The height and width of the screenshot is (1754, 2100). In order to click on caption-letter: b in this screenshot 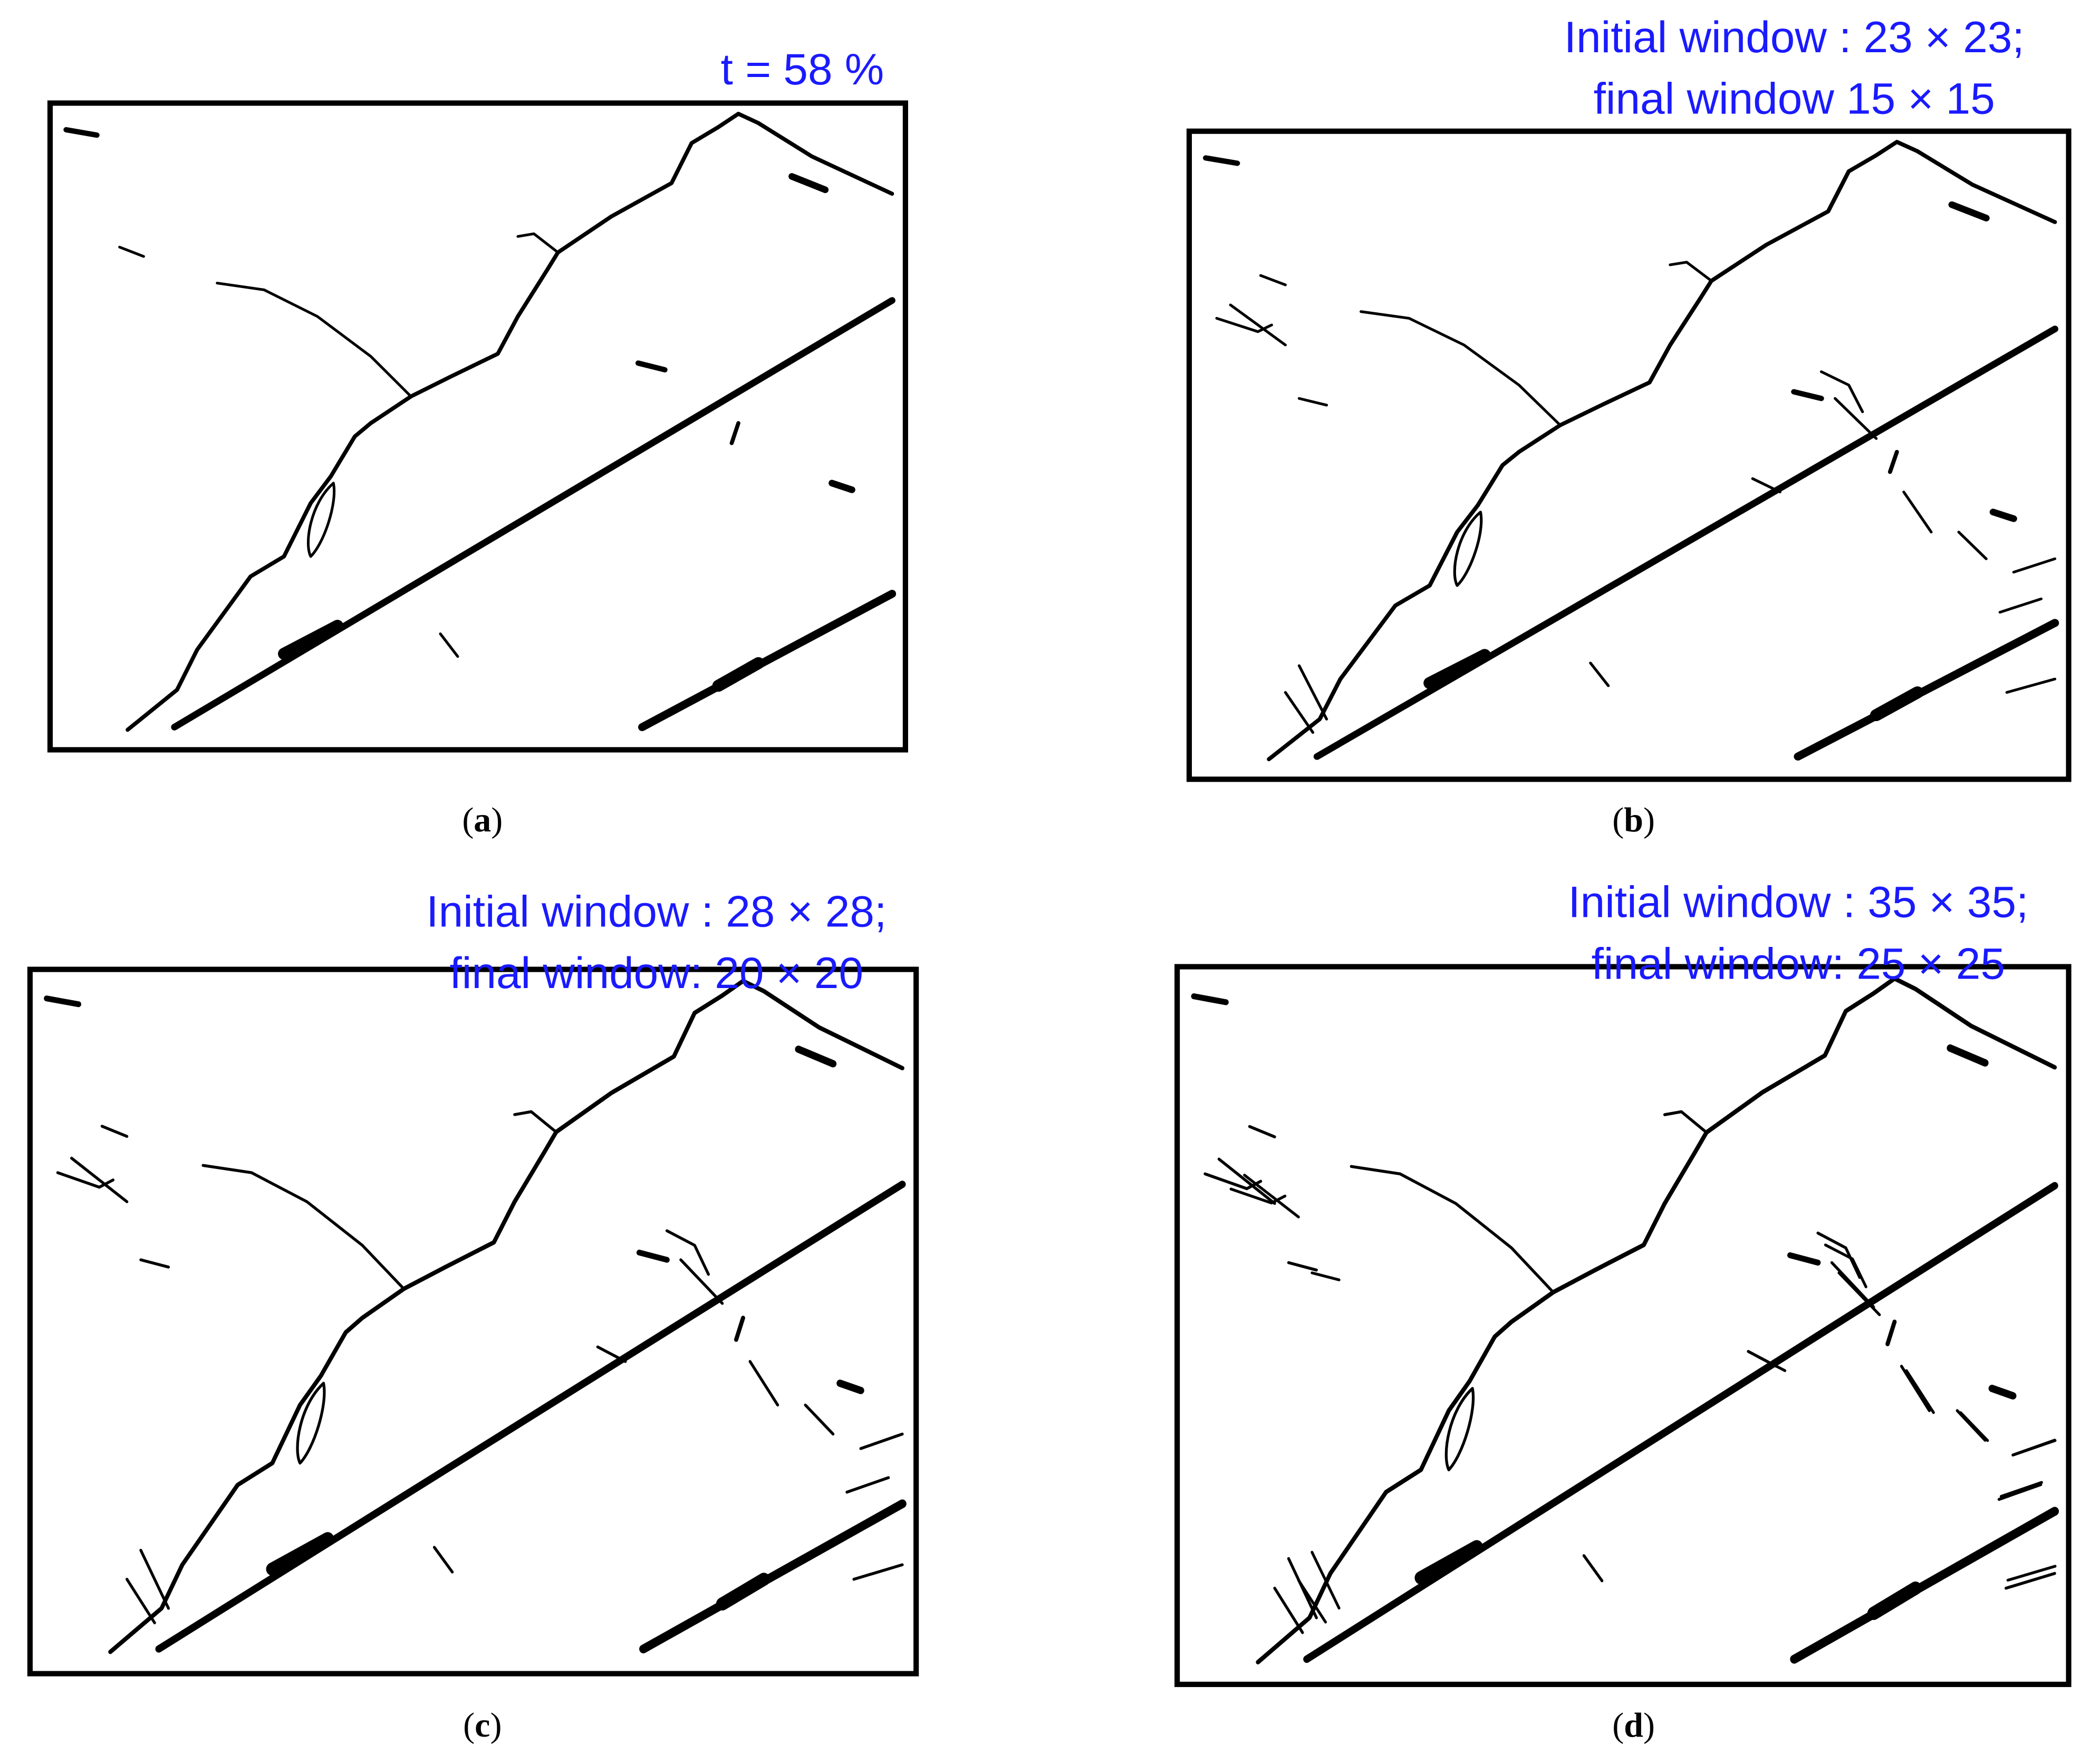, I will do `click(1633, 820)`.